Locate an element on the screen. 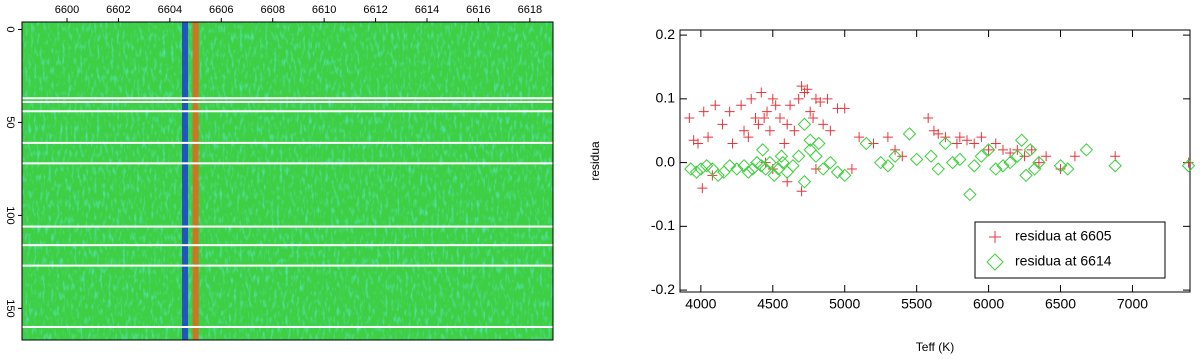  x-axis-label: Teff (K) is located at coordinates (935, 347).